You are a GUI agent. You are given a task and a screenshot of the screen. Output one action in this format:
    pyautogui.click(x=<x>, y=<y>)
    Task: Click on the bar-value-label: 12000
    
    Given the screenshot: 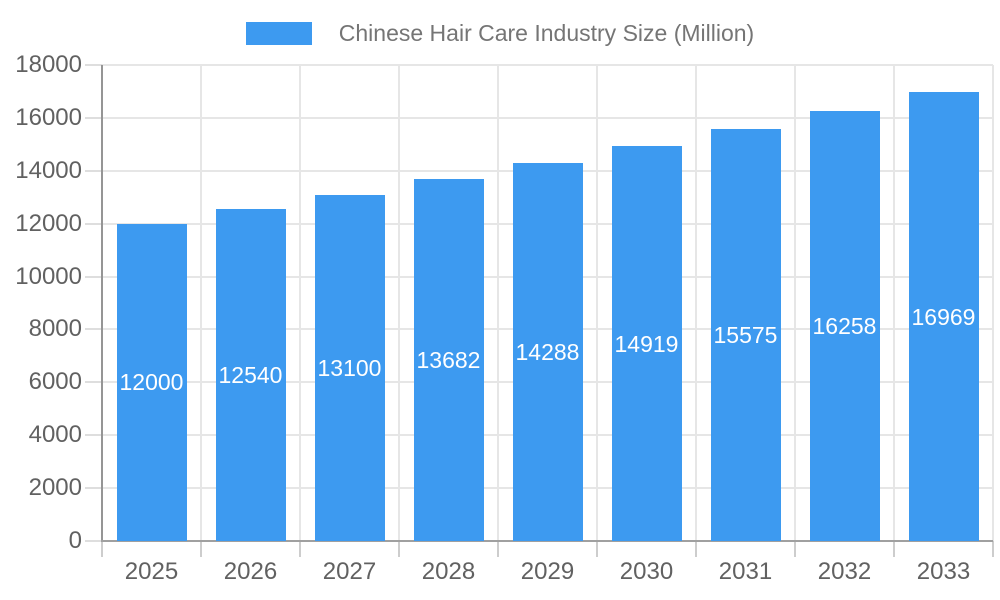 What is the action you would take?
    pyautogui.click(x=151, y=382)
    